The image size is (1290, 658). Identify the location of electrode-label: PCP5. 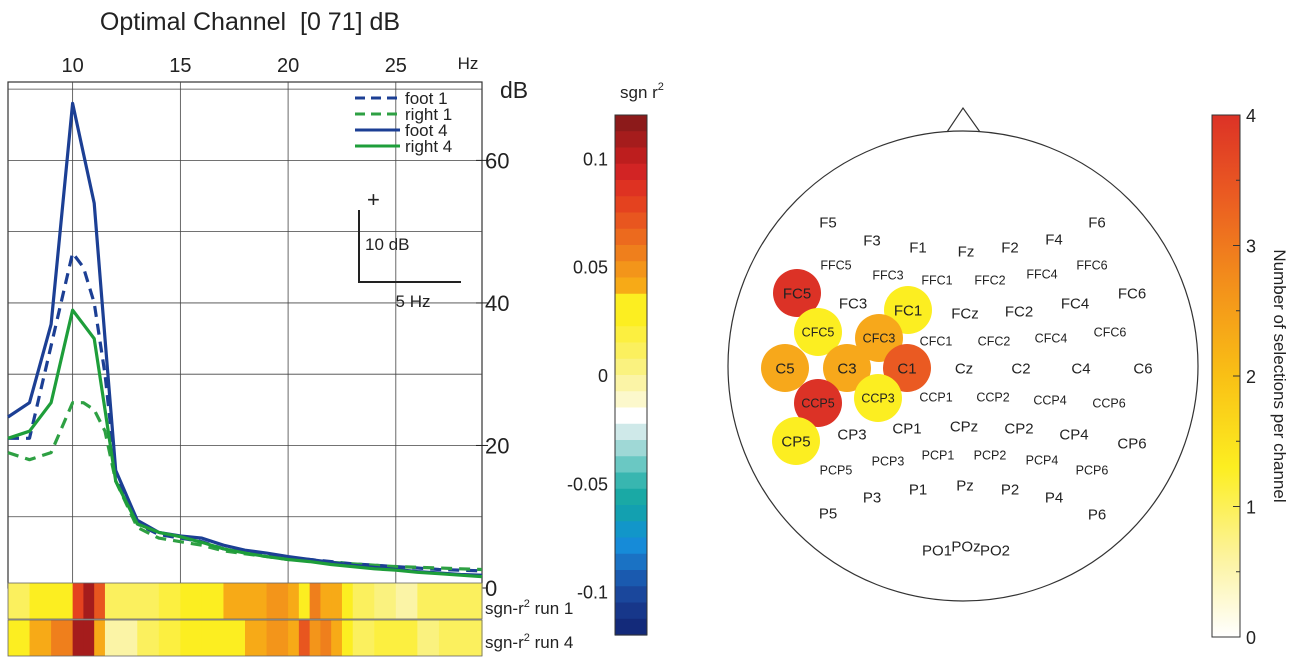
(836, 471).